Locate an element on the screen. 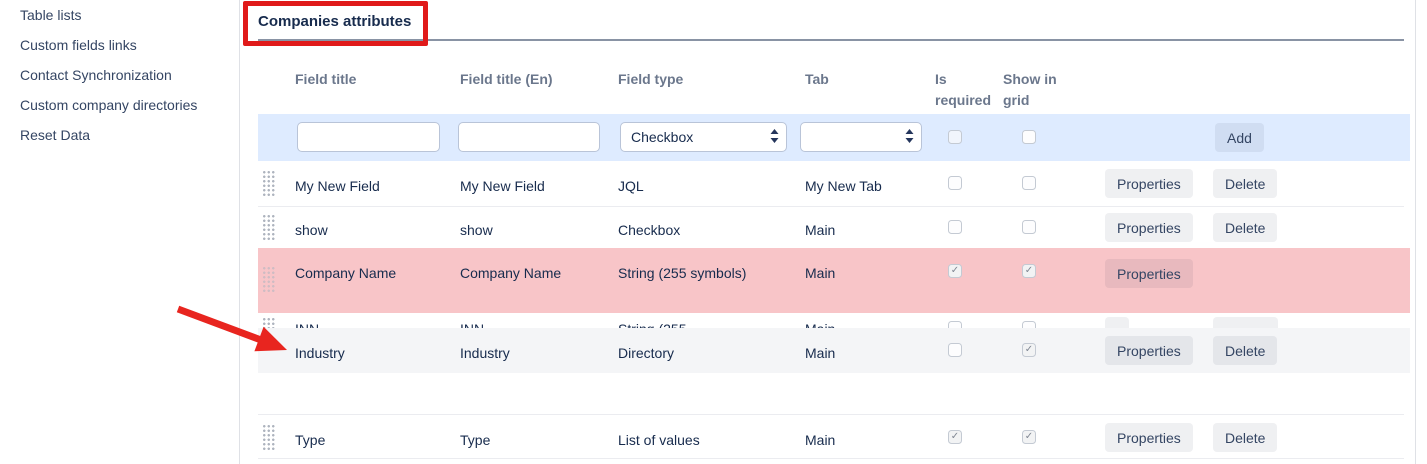  tab-select is located at coordinates (861, 137).